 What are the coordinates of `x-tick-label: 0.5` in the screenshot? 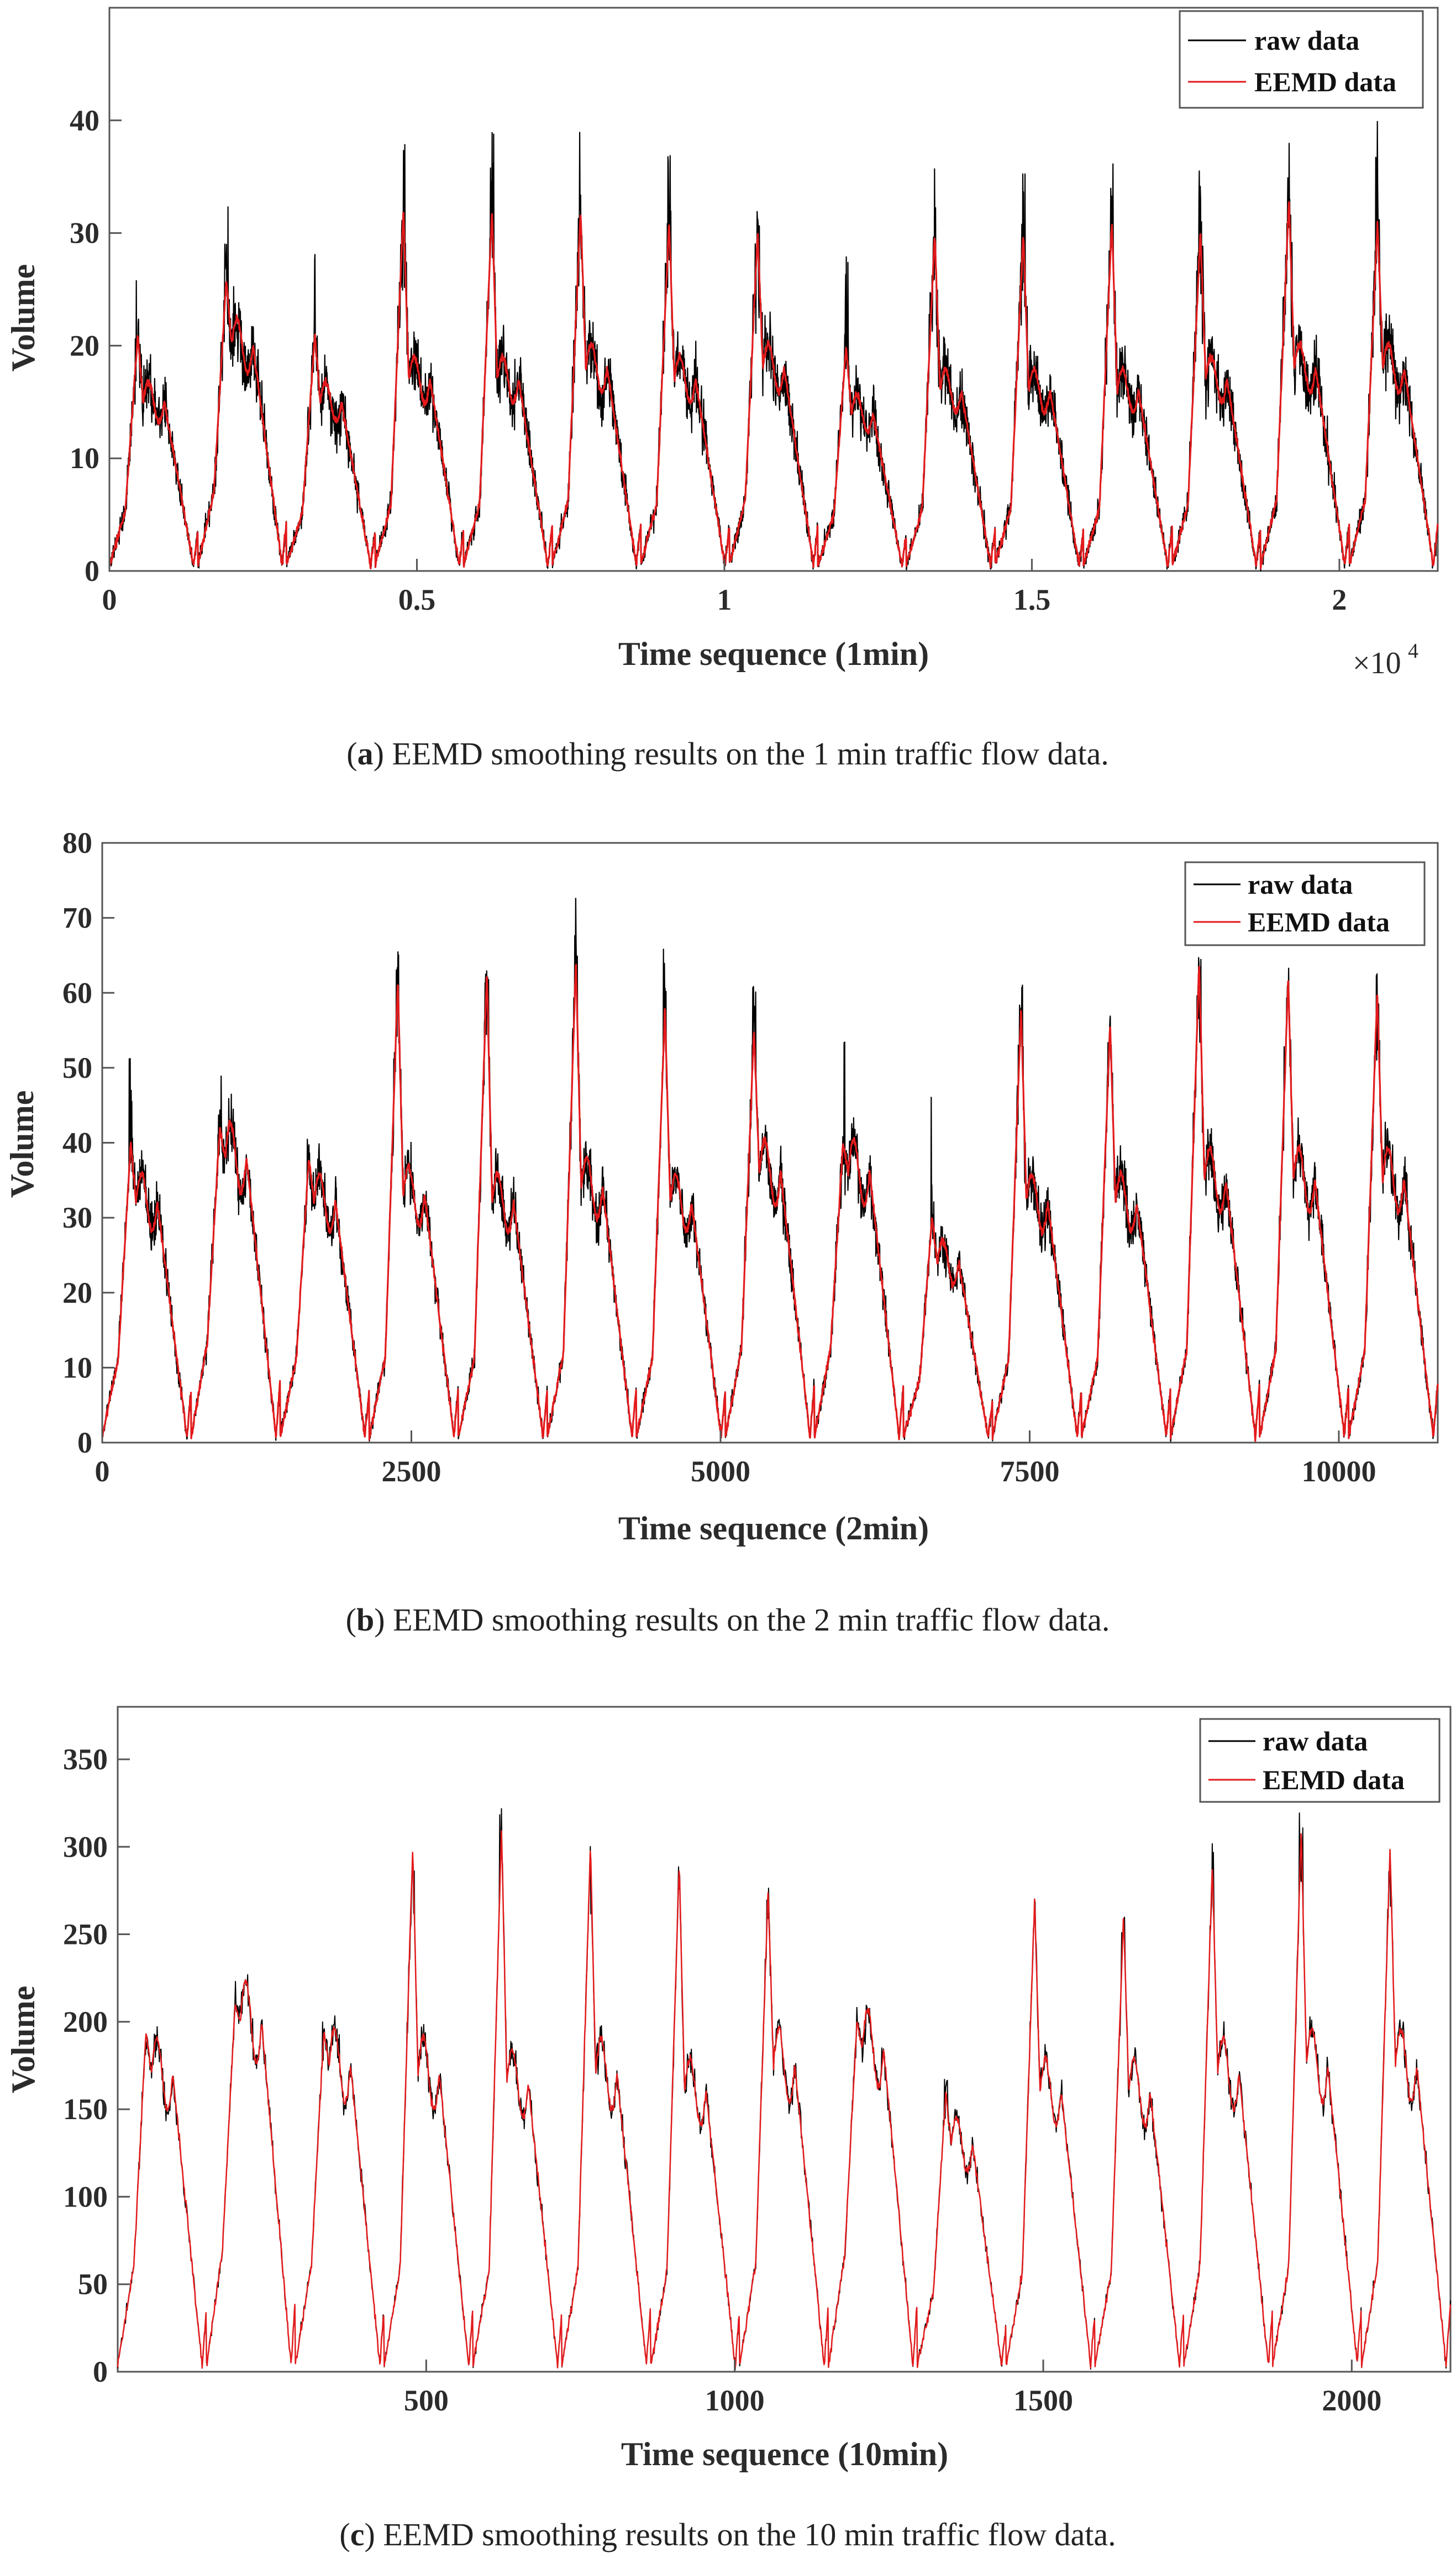 It's located at (417, 599).